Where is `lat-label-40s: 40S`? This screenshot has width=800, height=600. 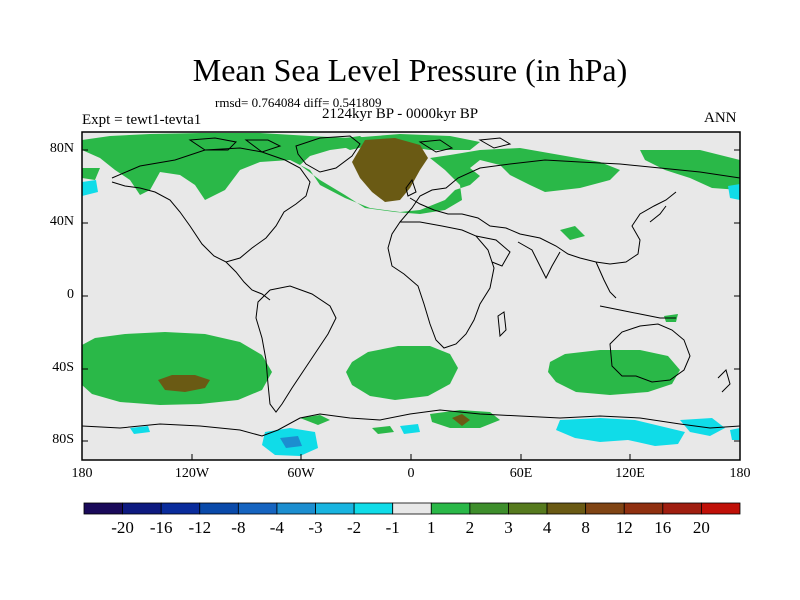 lat-label-40s: 40S is located at coordinates (63, 367).